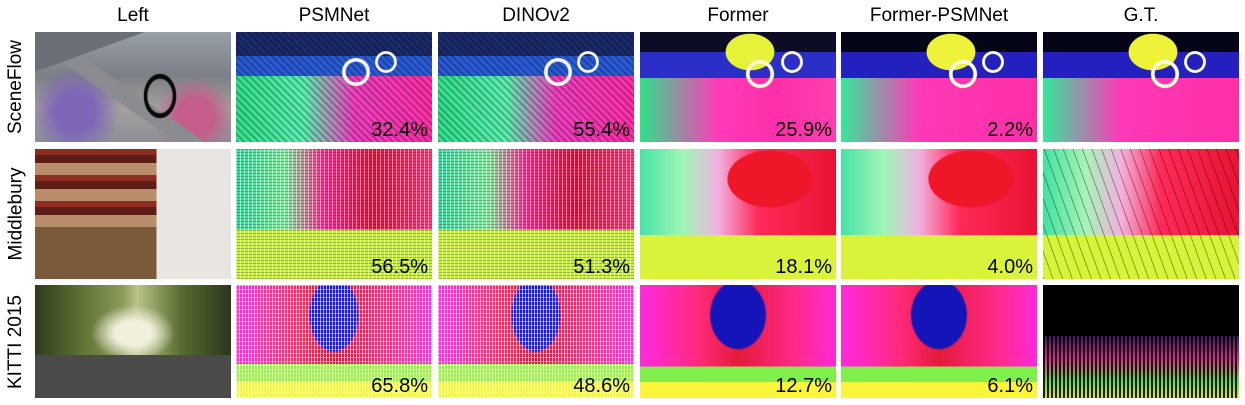 The width and height of the screenshot is (1245, 405). What do you see at coordinates (133, 15) in the screenshot?
I see `column-header-left: Left` at bounding box center [133, 15].